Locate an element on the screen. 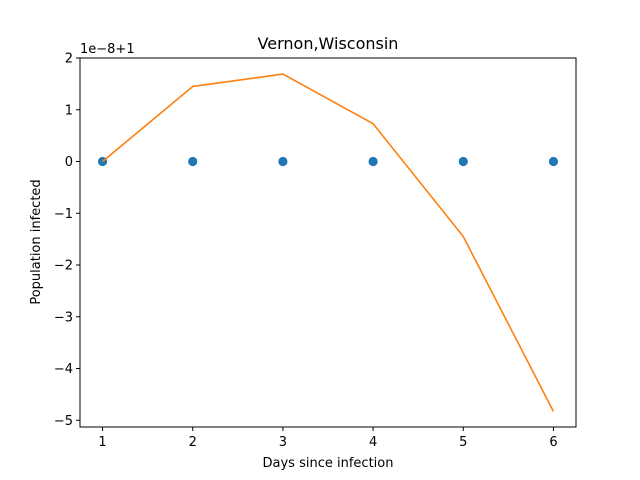 The width and height of the screenshot is (640, 480). y-tick-label: −1 is located at coordinates (63, 214).